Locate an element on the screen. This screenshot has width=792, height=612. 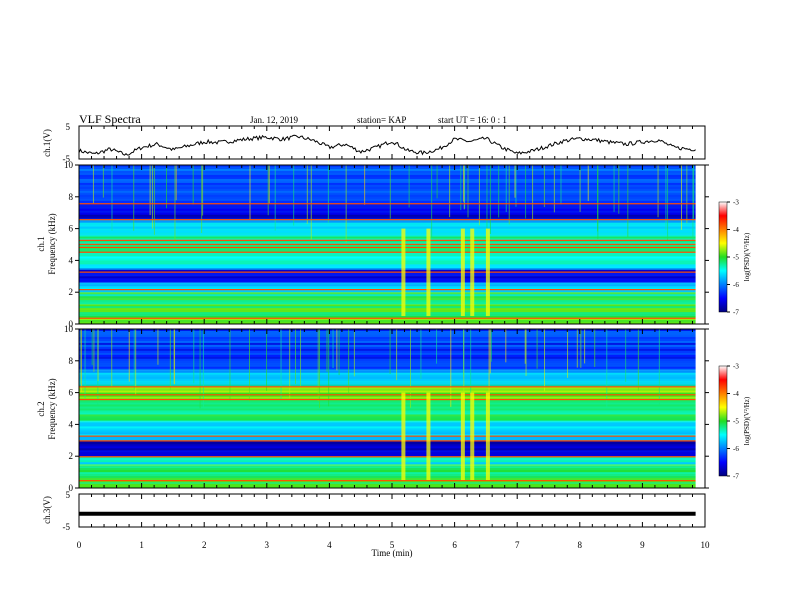
time-tick-label: 1 is located at coordinates (141, 545).